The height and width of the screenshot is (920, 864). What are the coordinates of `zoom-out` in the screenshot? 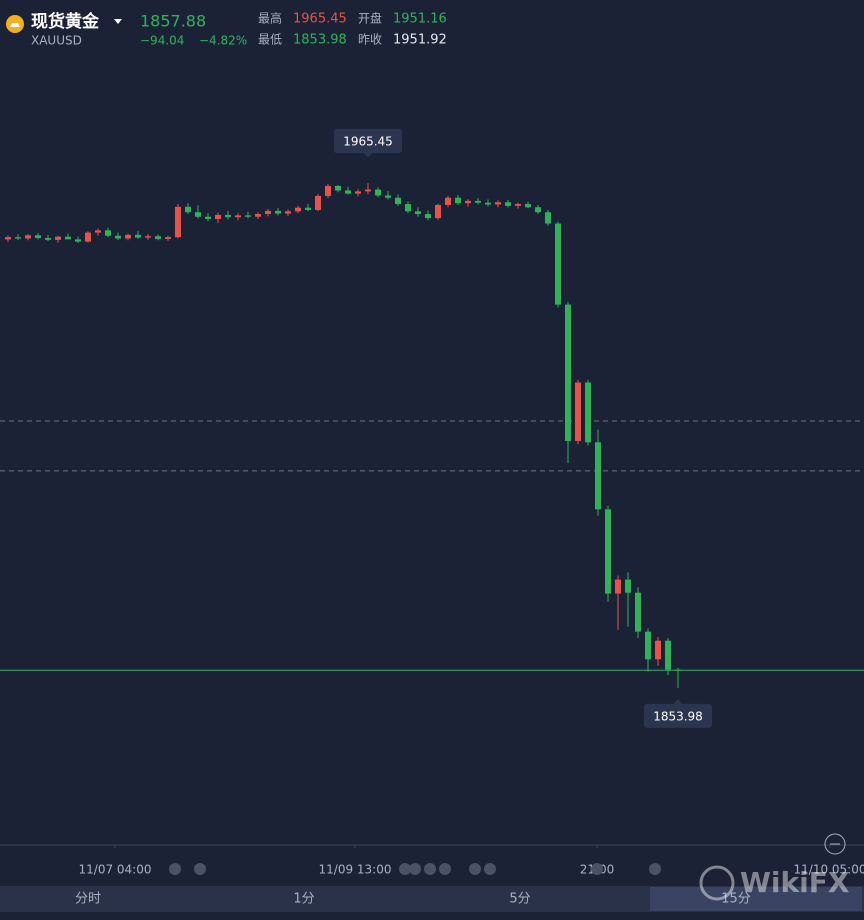 It's located at (835, 844).